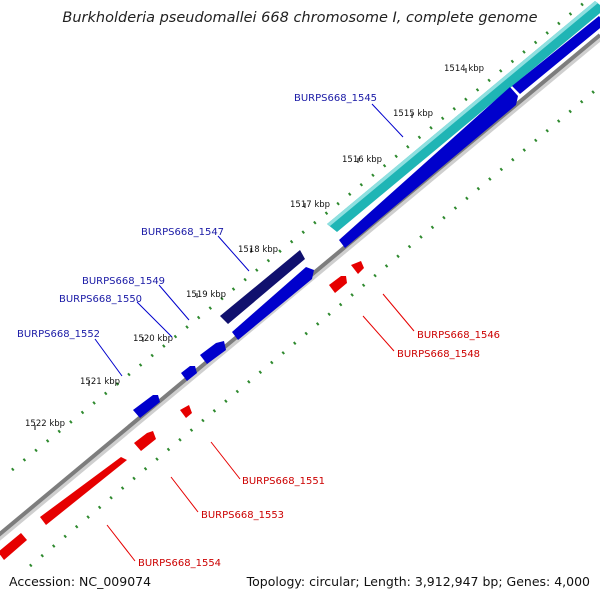 This screenshot has height=600, width=600. I want to click on gene-BURPS668_1545-cont, so click(556, 55).